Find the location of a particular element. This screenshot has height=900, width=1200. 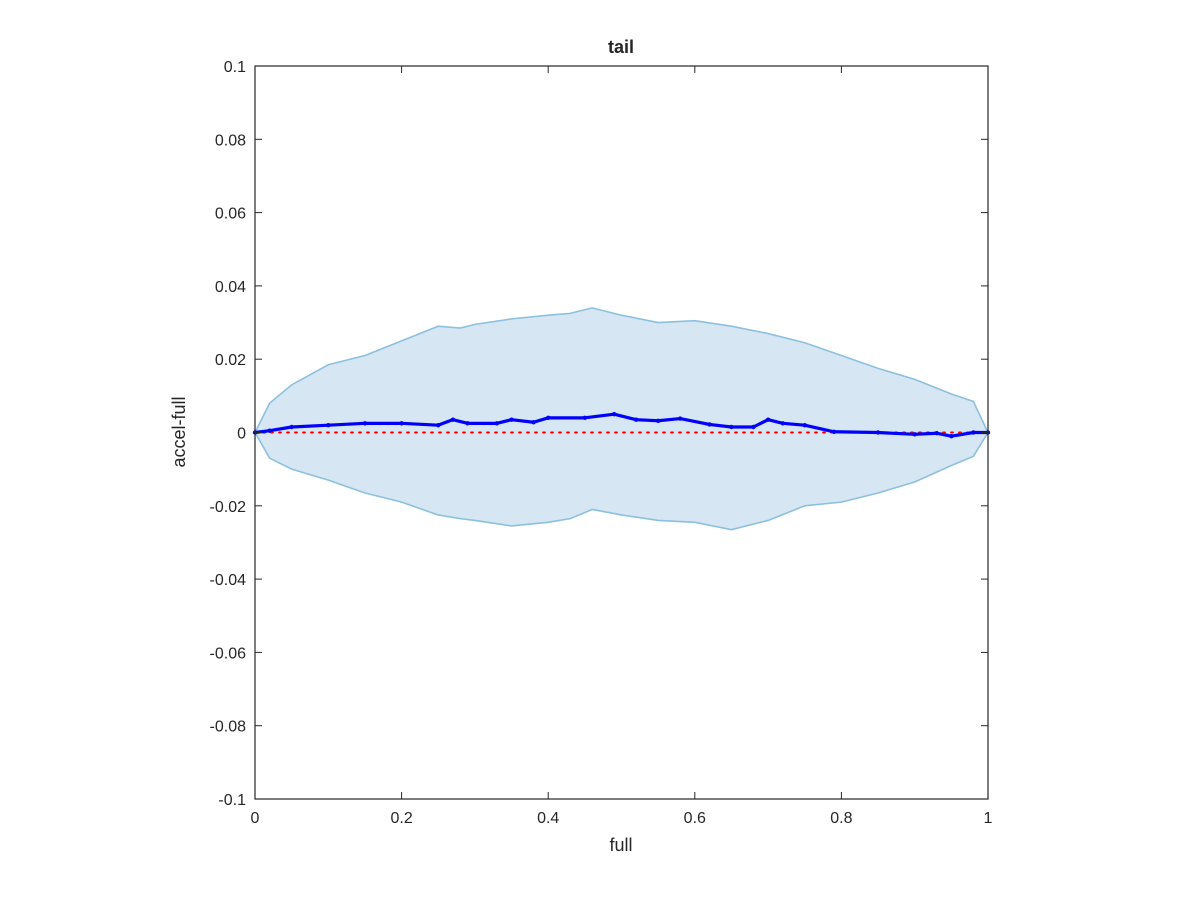

band-upper-line is located at coordinates (621, 370).